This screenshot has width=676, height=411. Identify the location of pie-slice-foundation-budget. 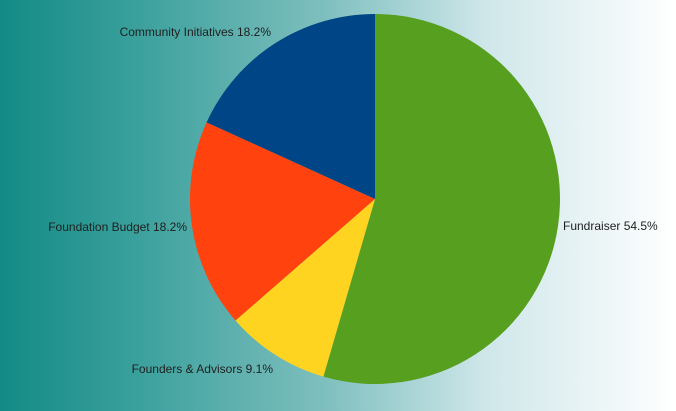
(282, 221).